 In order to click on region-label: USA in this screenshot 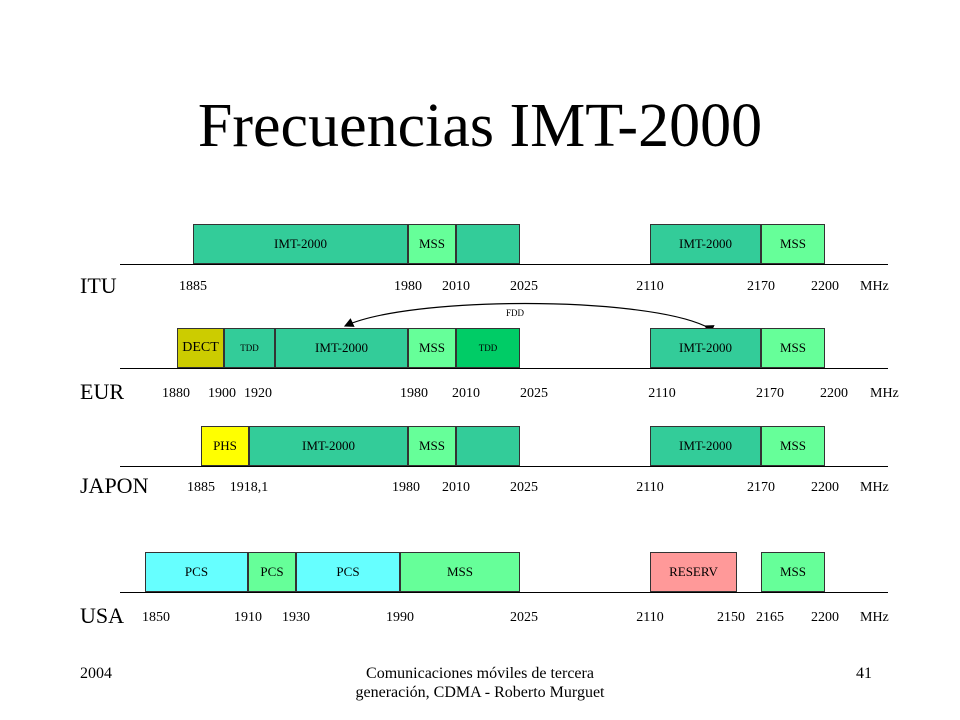, I will do `click(102, 615)`.